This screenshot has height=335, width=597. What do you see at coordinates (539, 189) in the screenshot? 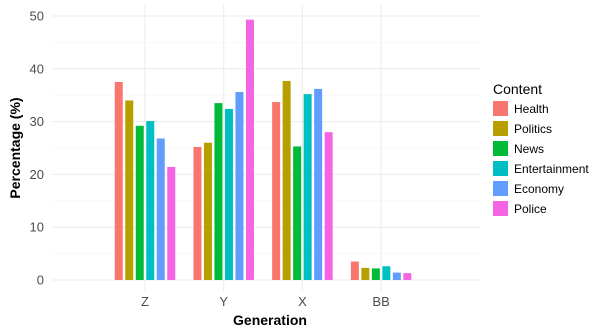
I see `legend-label: Economy` at bounding box center [539, 189].